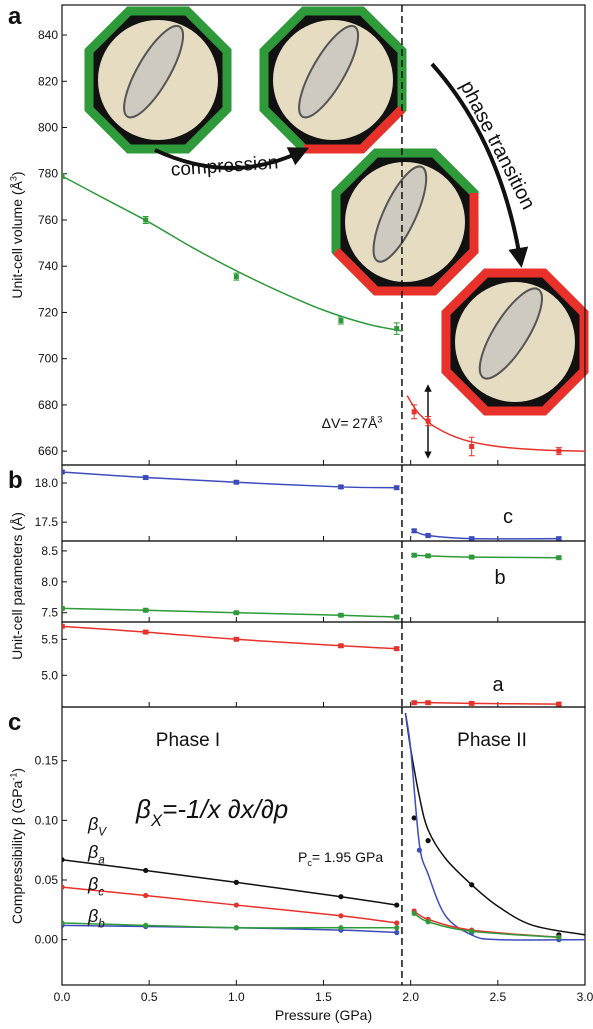 The height and width of the screenshot is (1029, 593). Describe the element at coordinates (188, 740) in the screenshot. I see `annotation-part: Phase I` at that location.